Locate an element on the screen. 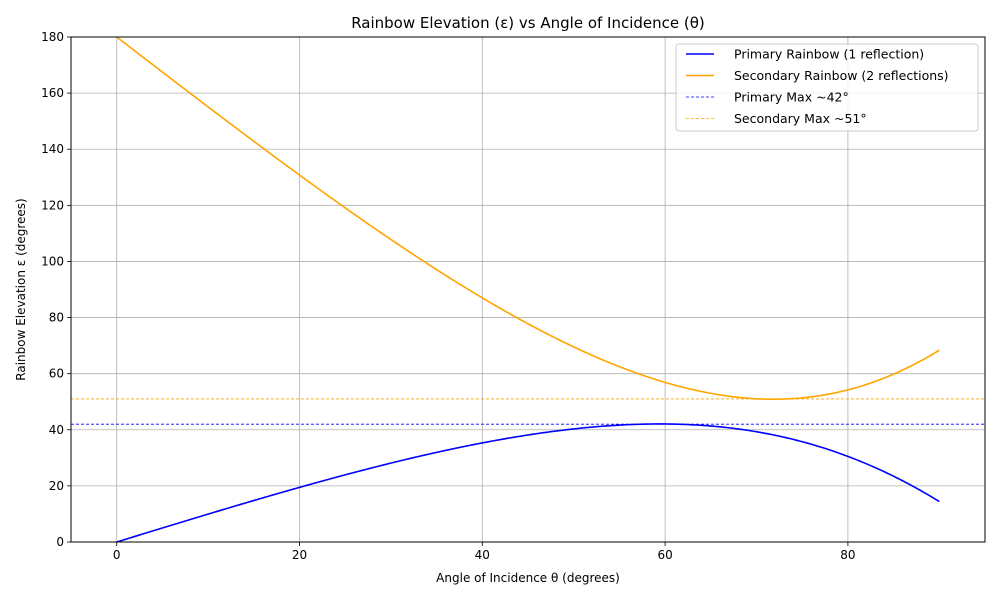 Image resolution: width=1000 pixels, height=600 pixels. y-tick-label: 100 is located at coordinates (52, 261).